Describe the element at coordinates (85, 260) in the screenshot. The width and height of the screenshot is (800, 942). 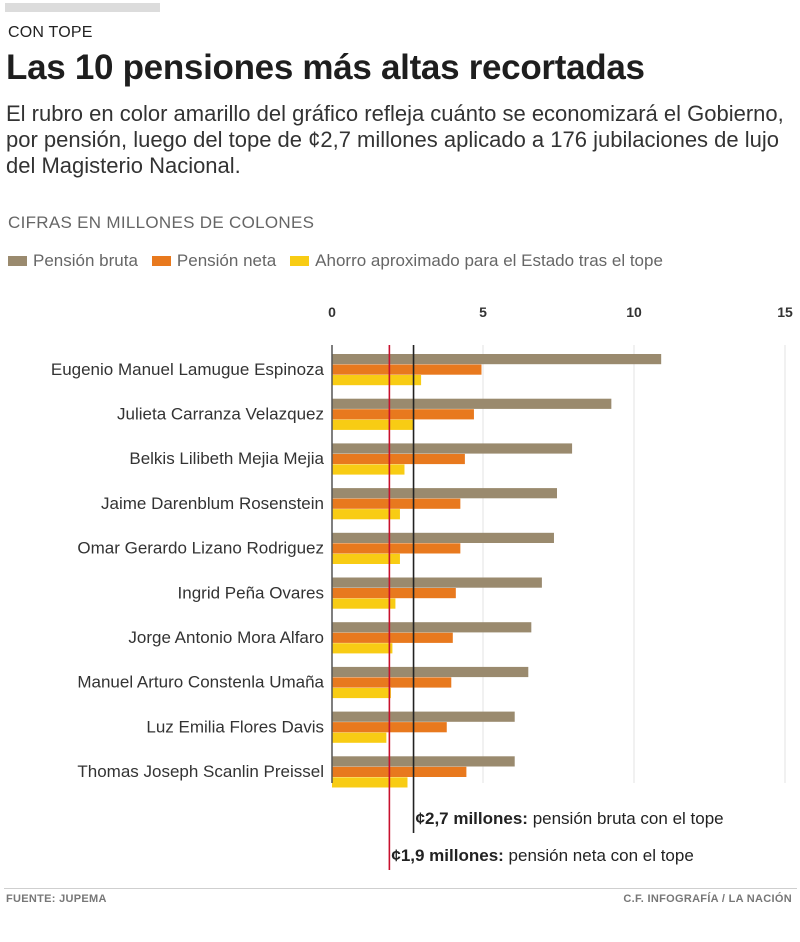
I see `legend-label-bruta: Pensión bruta` at that location.